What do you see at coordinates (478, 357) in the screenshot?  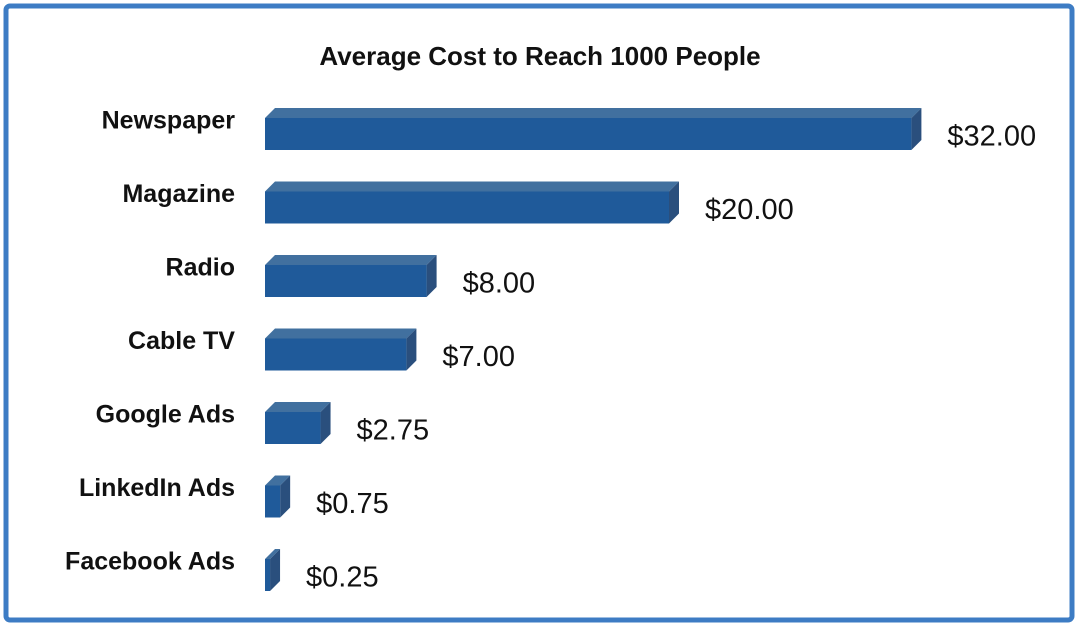 I see `value-label: $7.00` at bounding box center [478, 357].